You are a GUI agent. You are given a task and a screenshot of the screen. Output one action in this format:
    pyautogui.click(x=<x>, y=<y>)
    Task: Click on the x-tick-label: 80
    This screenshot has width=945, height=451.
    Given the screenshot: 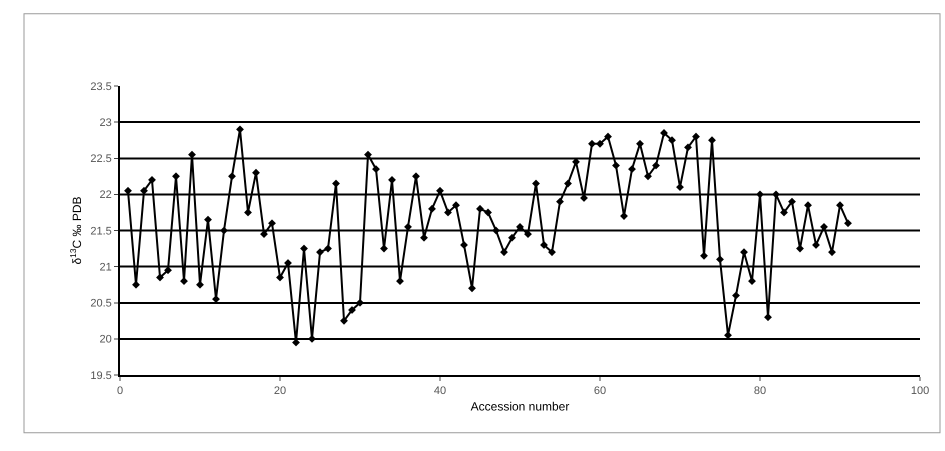 What is the action you would take?
    pyautogui.click(x=760, y=391)
    